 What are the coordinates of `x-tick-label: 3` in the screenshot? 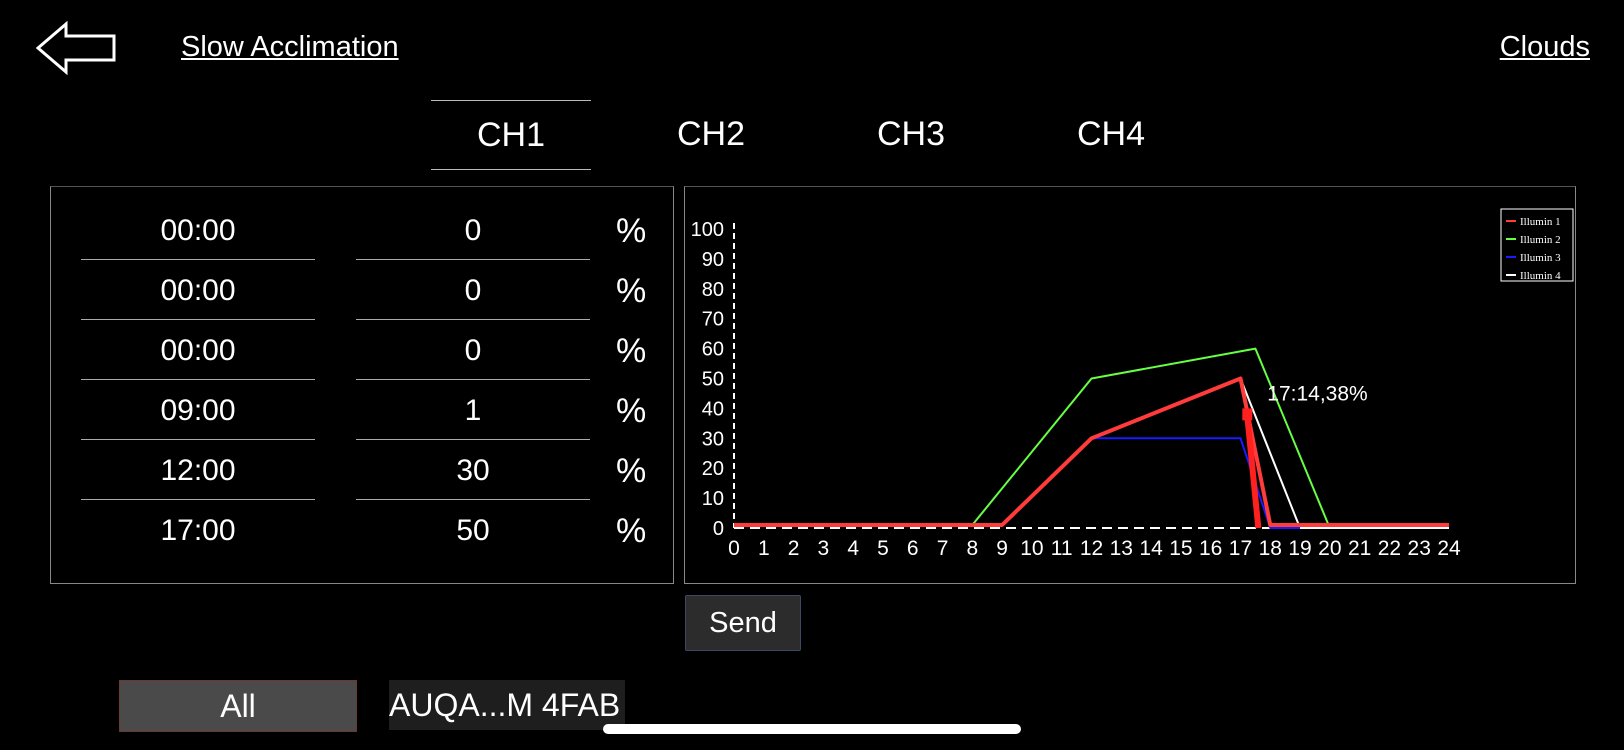 It's located at (824, 548).